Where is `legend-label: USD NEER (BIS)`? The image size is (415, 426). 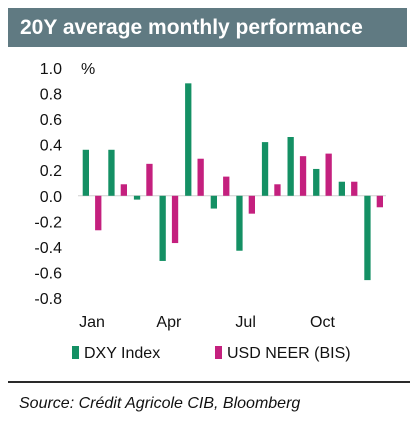
legend-label: USD NEER (BIS) is located at coordinates (289, 353).